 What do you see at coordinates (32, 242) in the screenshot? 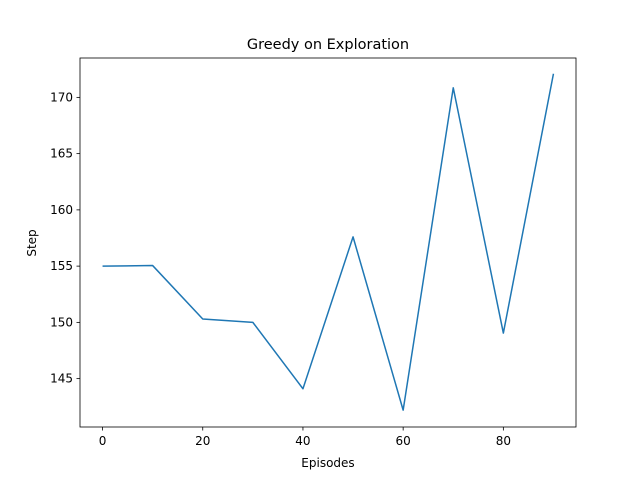
I see `y-axis-label: Step` at bounding box center [32, 242].